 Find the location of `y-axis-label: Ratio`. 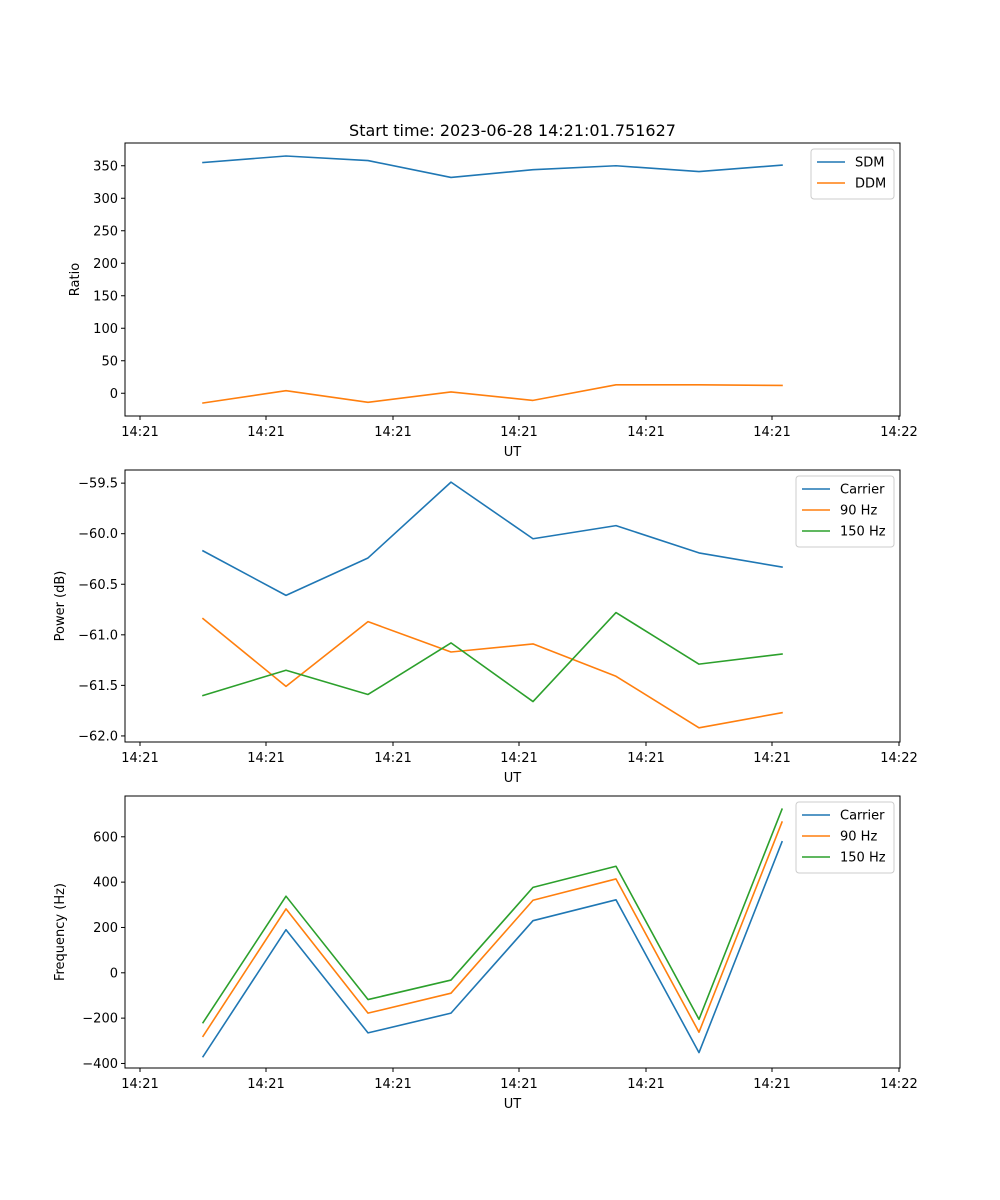

y-axis-label: Ratio is located at coordinates (75, 279).